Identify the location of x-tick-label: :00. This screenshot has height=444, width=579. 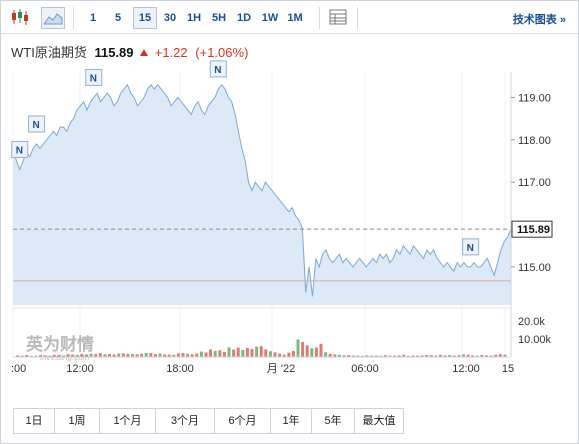
(18, 369).